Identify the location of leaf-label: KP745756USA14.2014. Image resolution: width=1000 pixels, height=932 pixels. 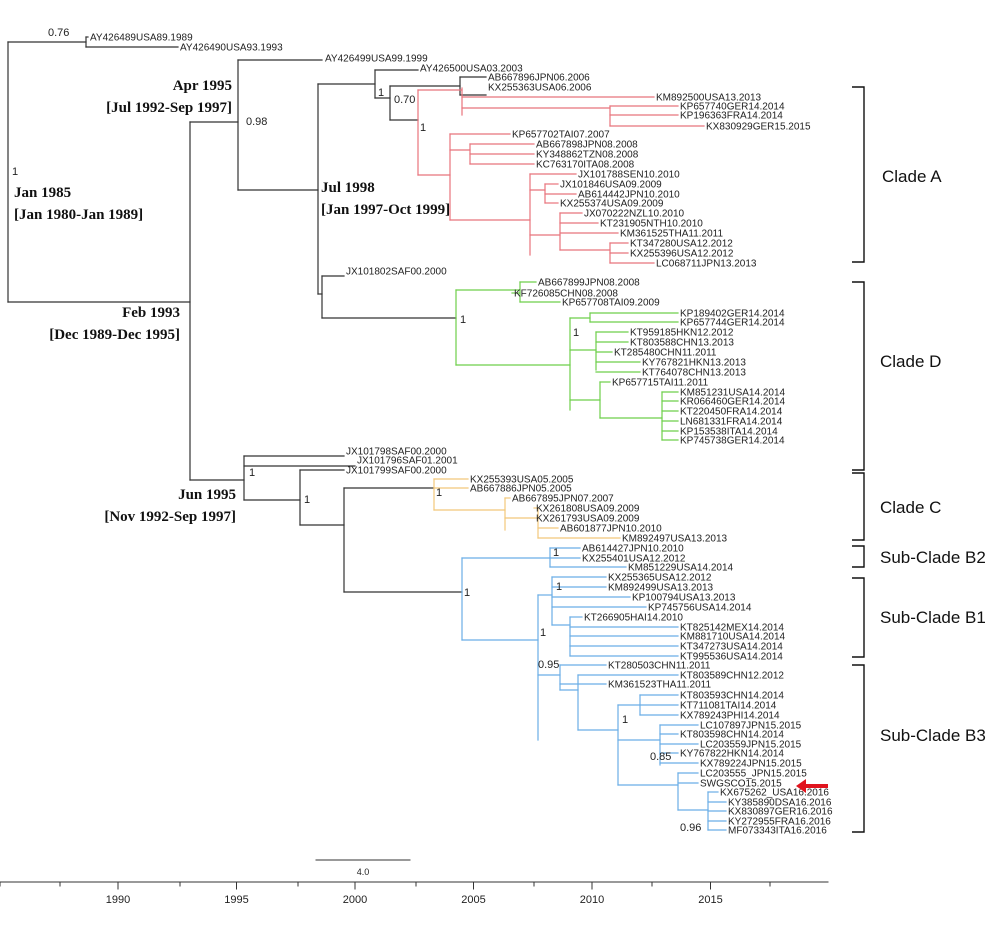
(700, 608).